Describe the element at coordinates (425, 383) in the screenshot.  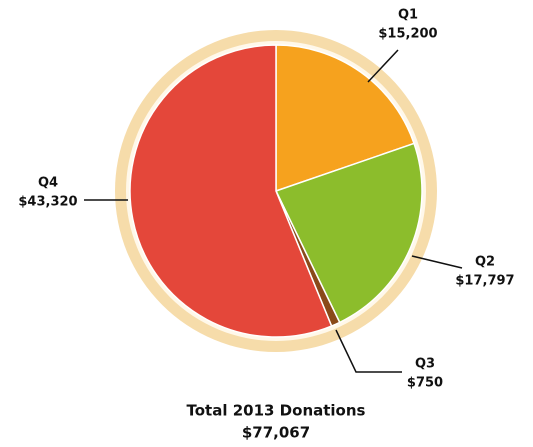
I see `value-label: $750` at that location.